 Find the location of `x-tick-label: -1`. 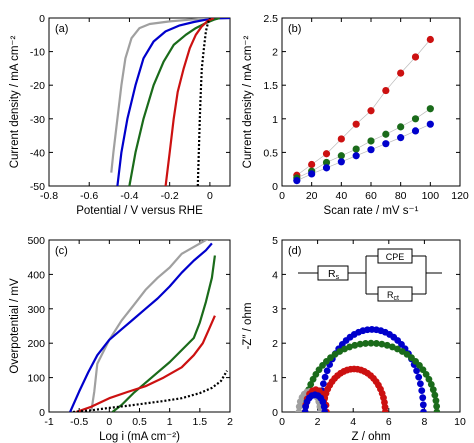

x-tick-label: -1 is located at coordinates (48, 422).